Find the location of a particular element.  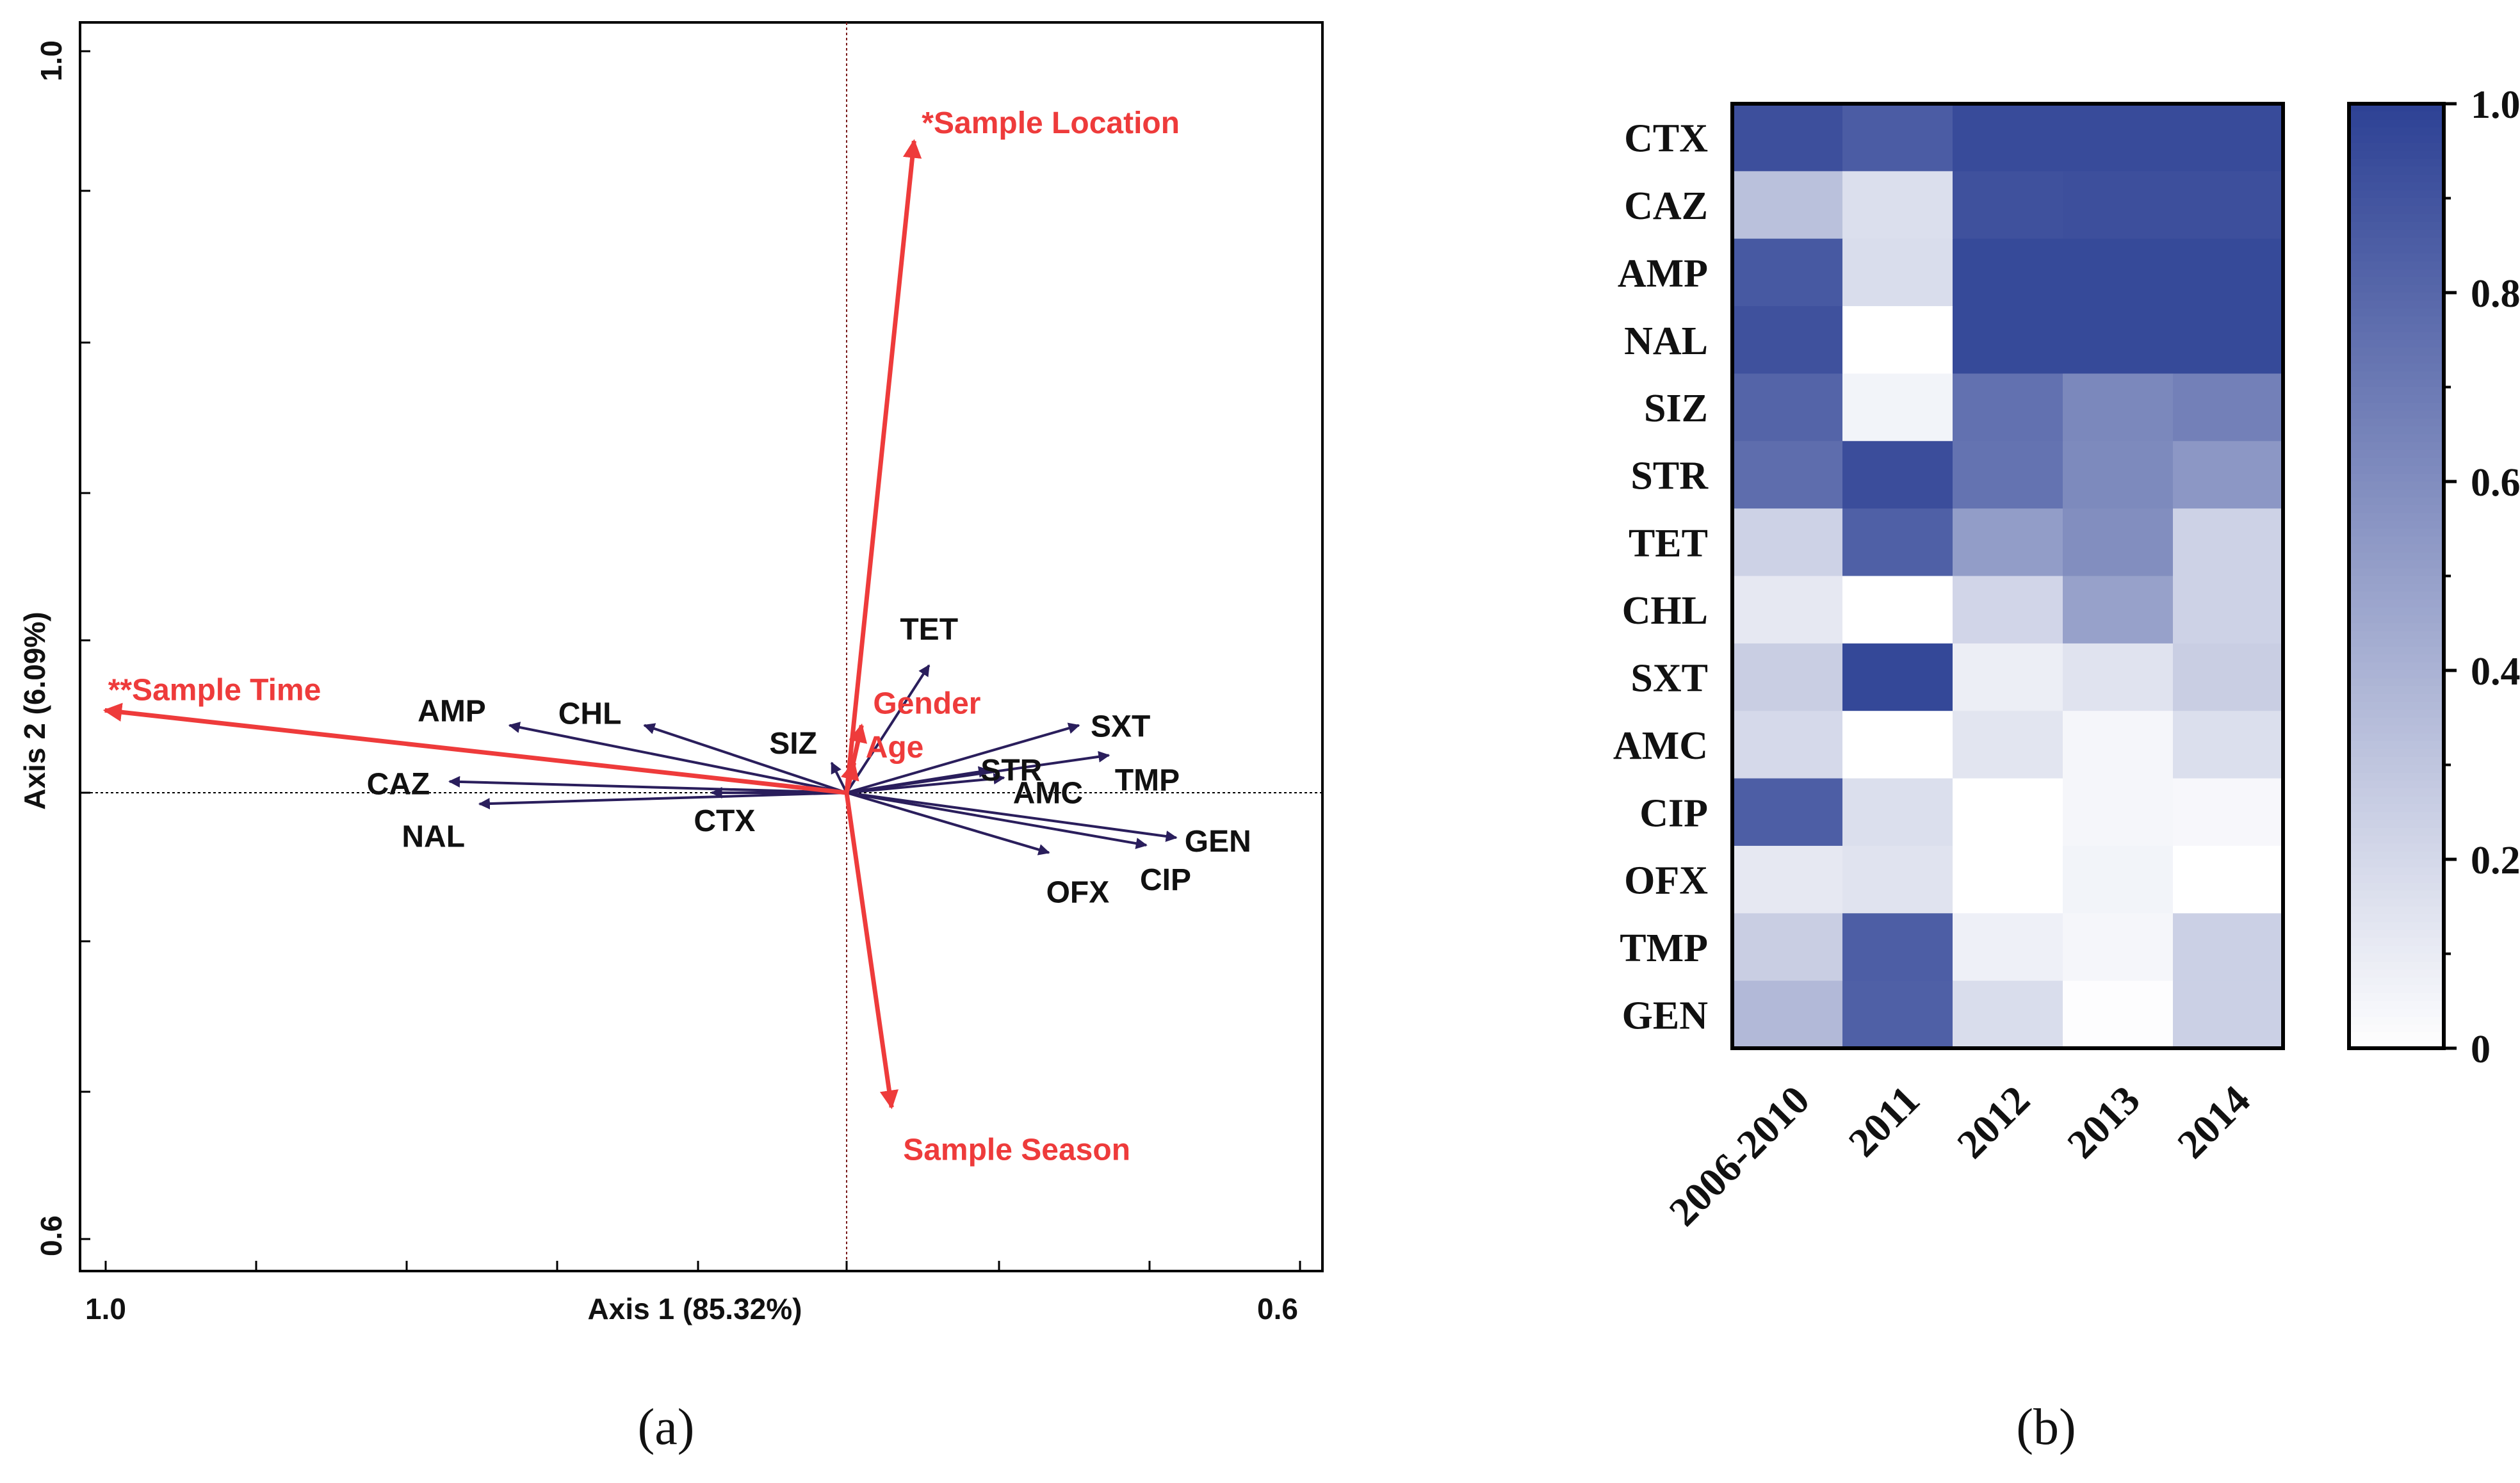

vector-label-gen: GEN is located at coordinates (1218, 842).